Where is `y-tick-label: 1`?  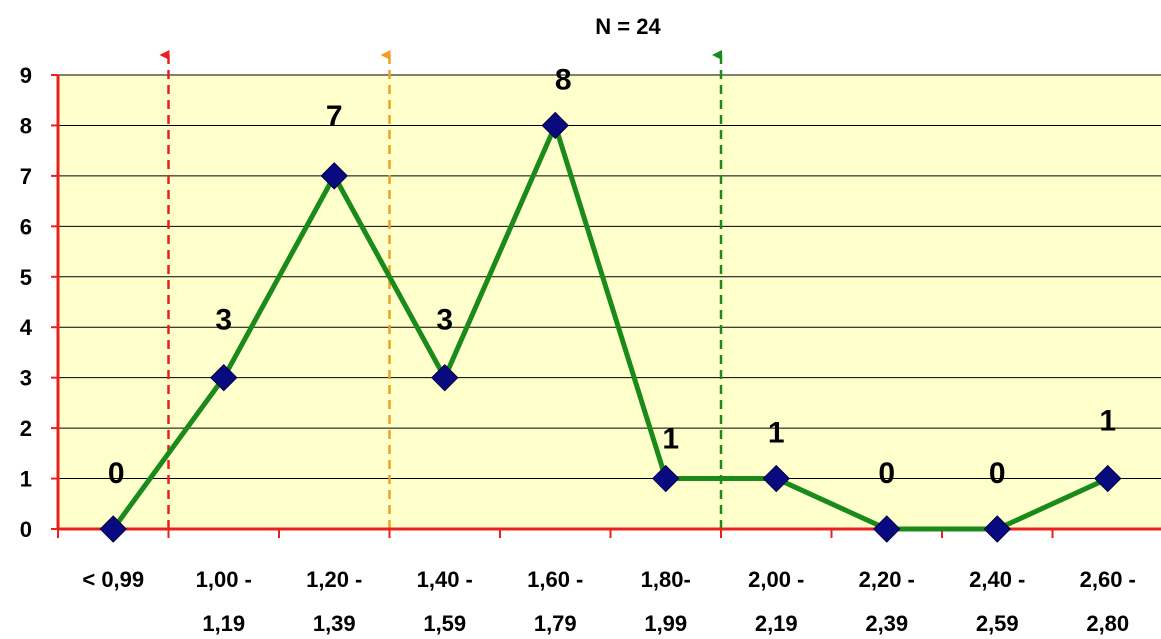
y-tick-label: 1 is located at coordinates (26, 479).